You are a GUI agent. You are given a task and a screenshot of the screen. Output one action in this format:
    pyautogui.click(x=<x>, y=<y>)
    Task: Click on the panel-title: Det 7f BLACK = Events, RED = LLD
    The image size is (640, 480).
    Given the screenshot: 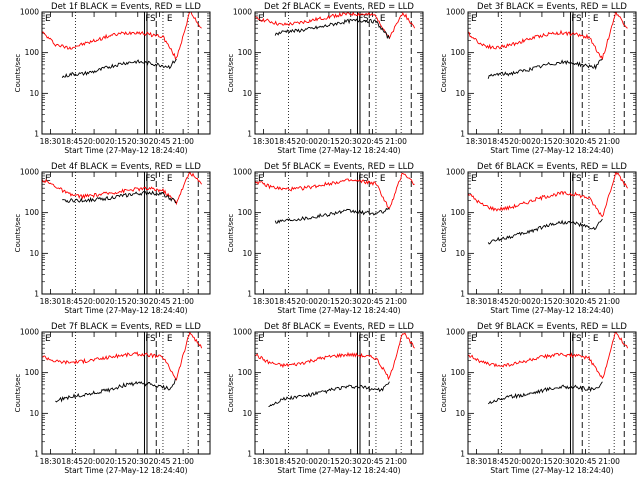 What is the action you would take?
    pyautogui.click(x=126, y=327)
    